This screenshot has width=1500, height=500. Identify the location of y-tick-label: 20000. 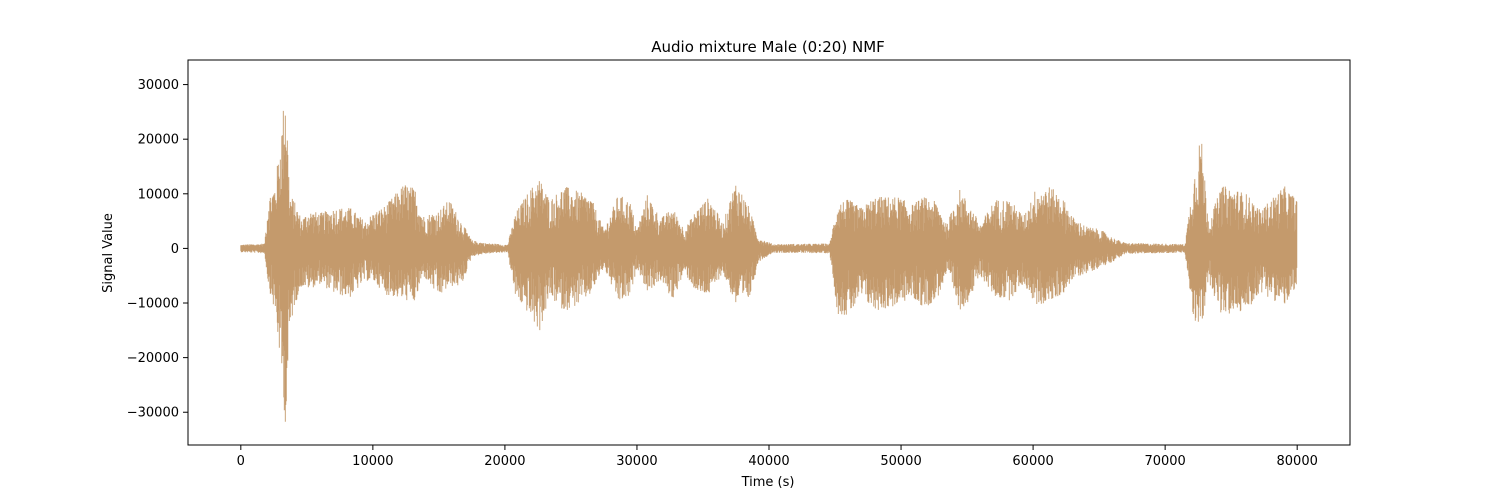
(158, 140).